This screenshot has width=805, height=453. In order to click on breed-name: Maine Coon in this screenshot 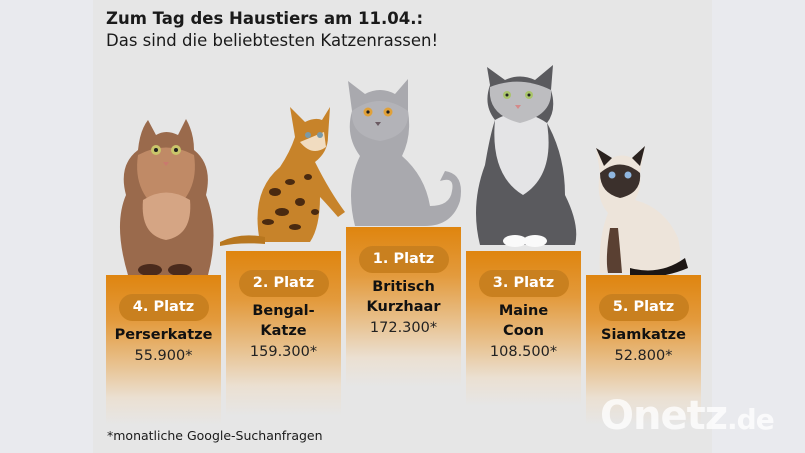, I will do `click(523, 321)`.